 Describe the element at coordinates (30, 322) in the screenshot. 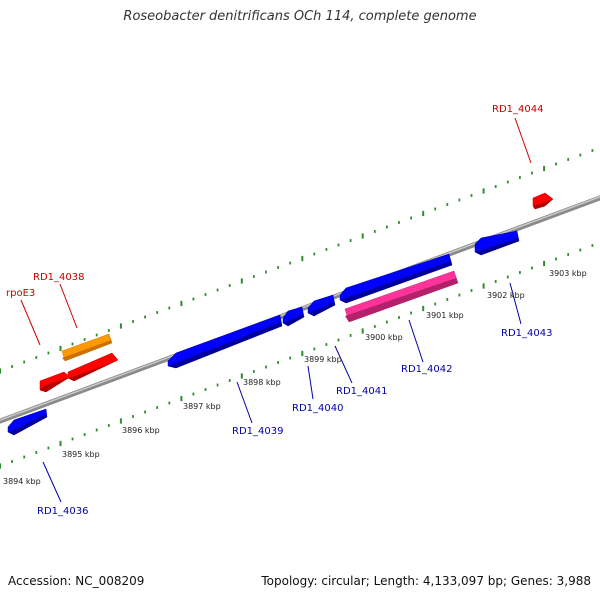

I see `leader-rpoE3` at that location.